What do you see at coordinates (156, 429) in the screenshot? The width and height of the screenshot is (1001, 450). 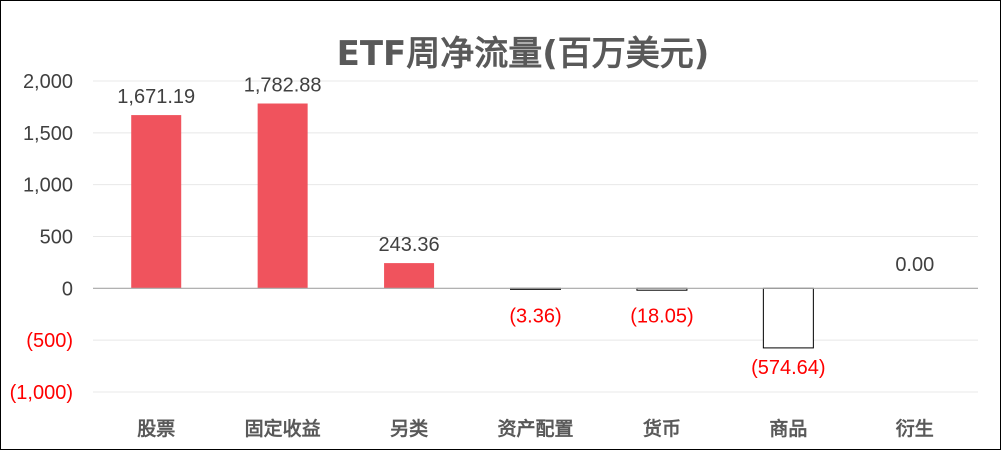 I see `x-tick-label: 股票` at bounding box center [156, 429].